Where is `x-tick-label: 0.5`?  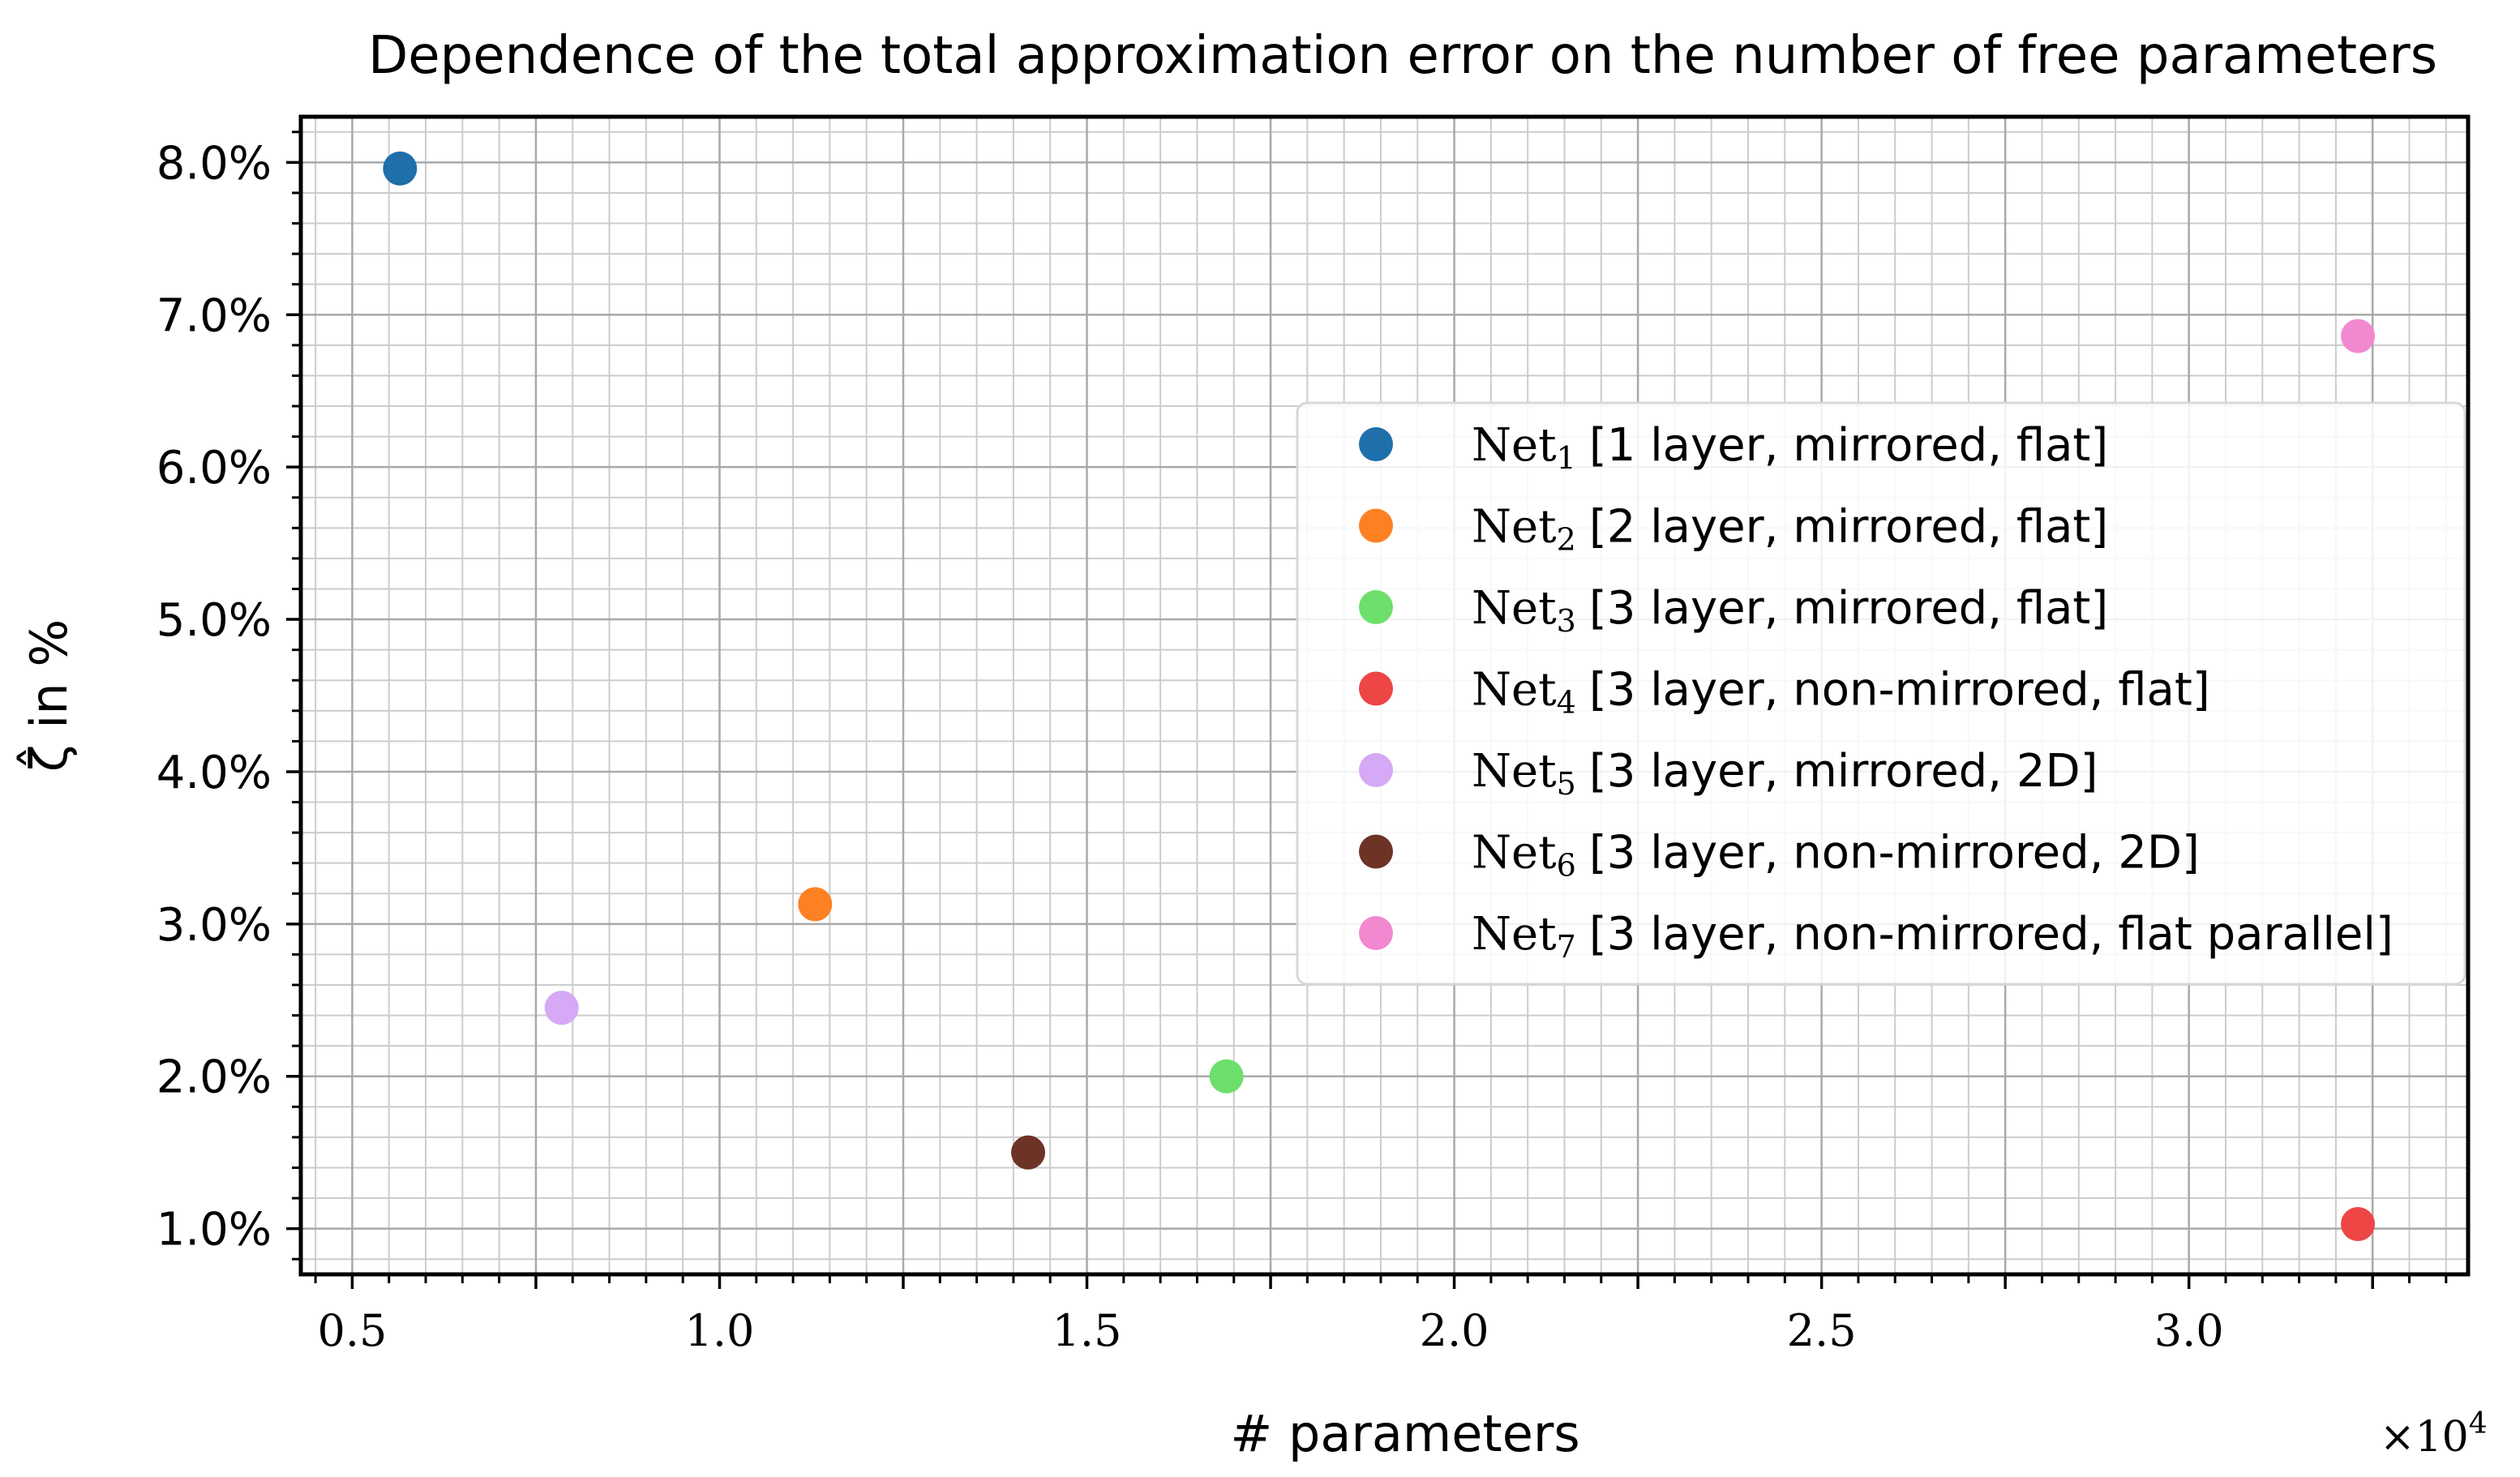 x-tick-label: 0.5 is located at coordinates (352, 1330).